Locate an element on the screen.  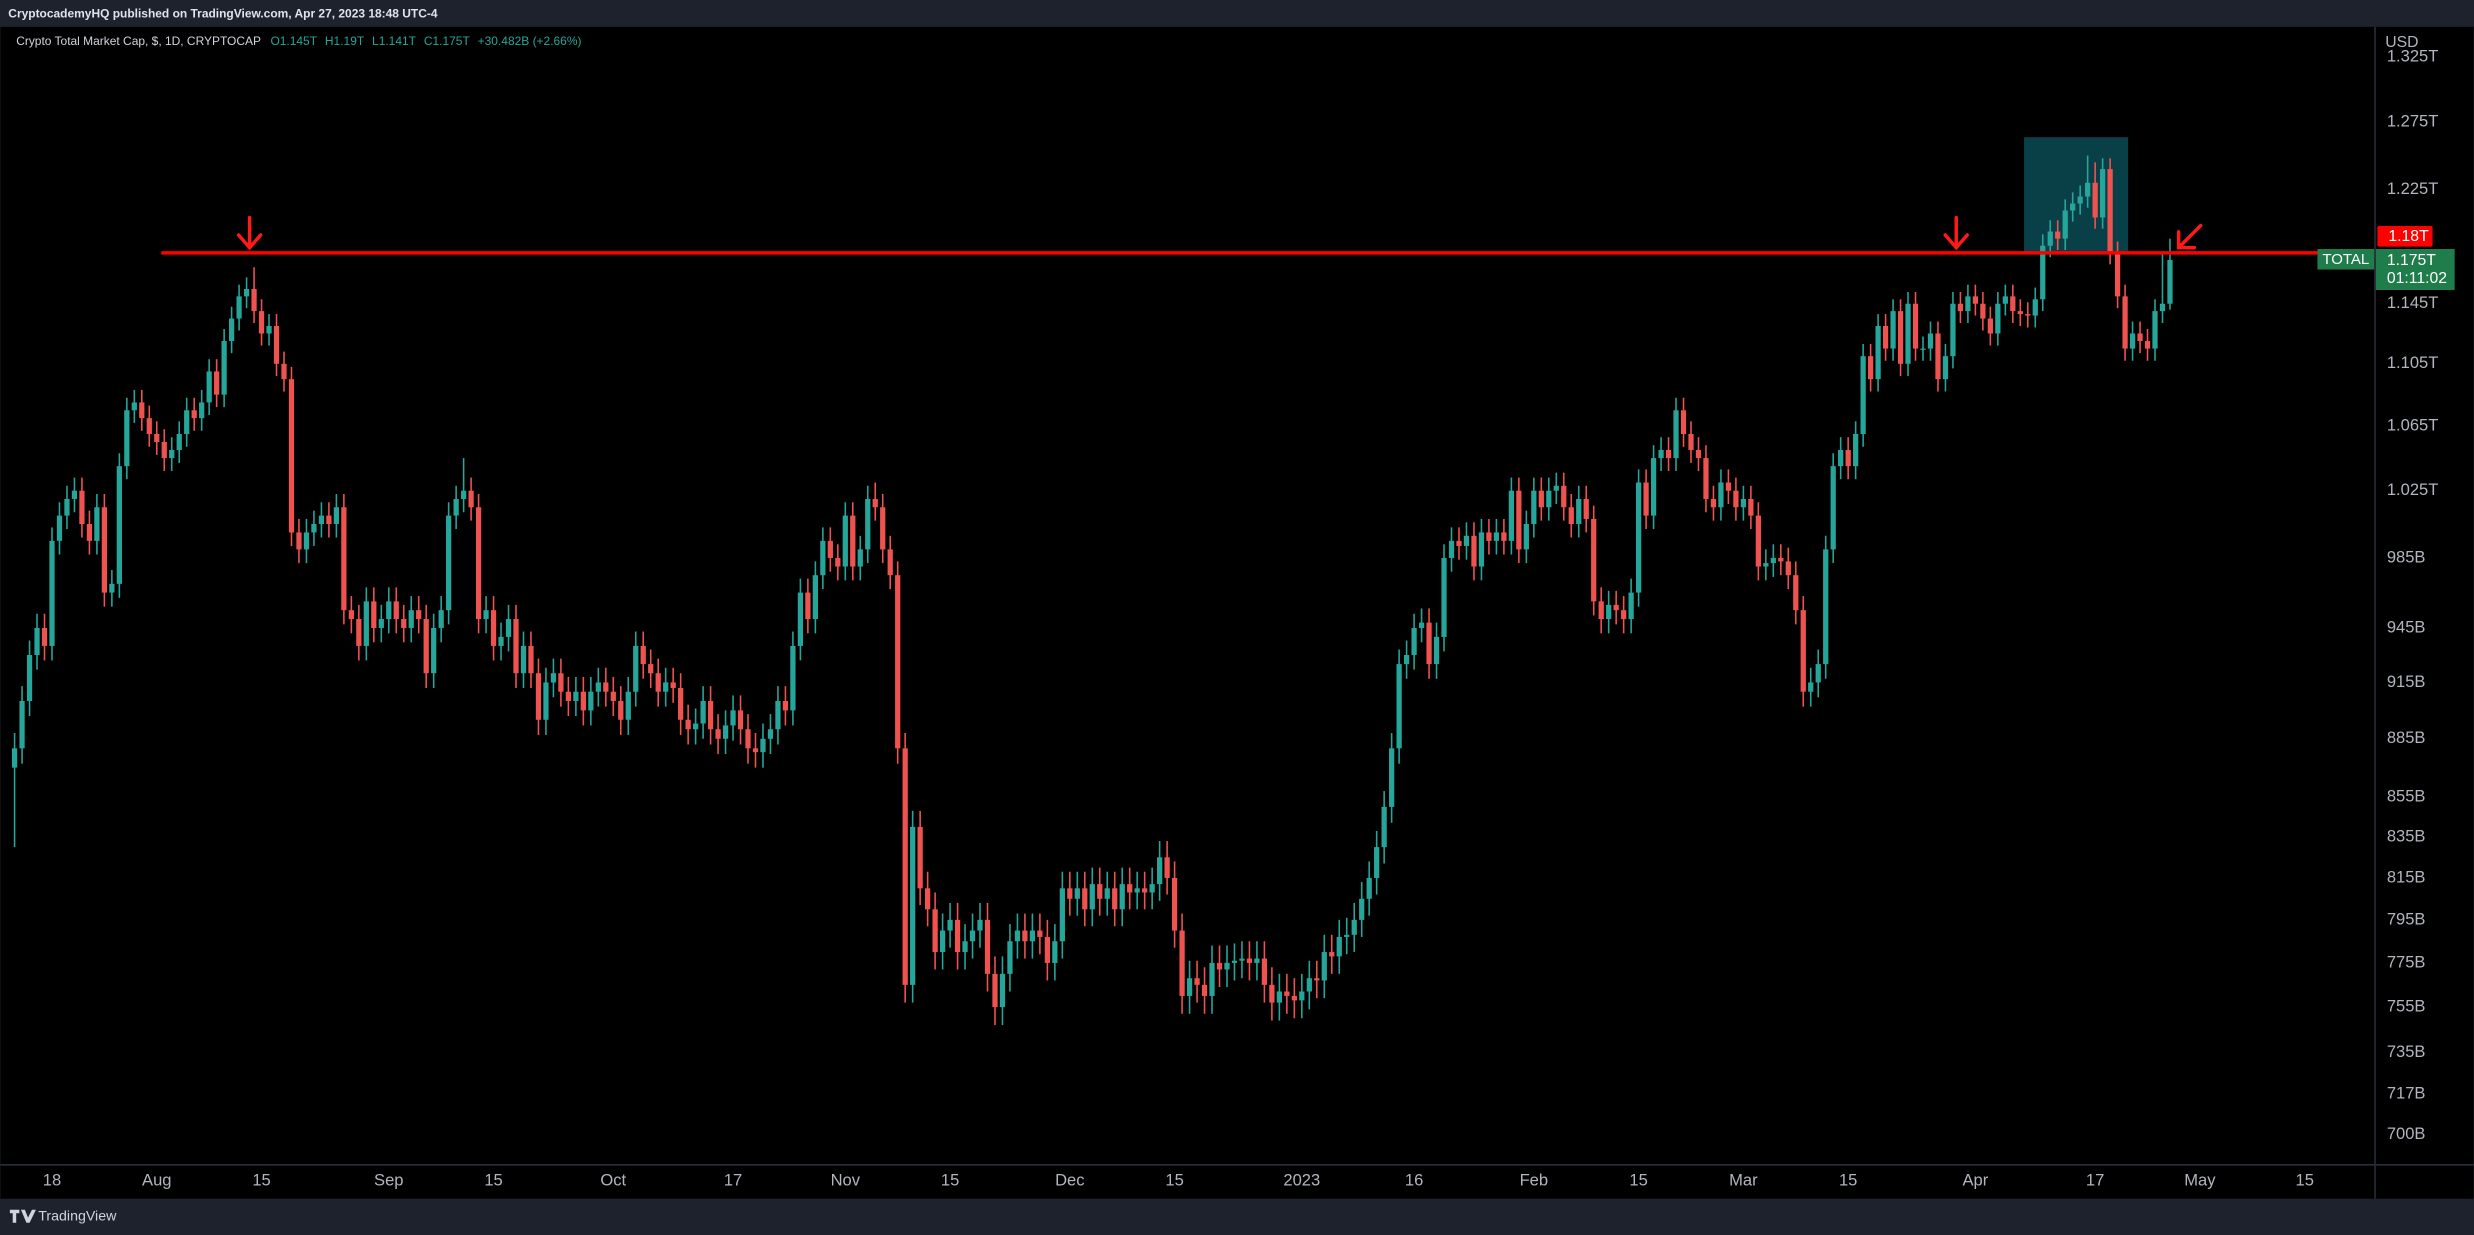
x-tick-label: Apr is located at coordinates (1976, 1180).